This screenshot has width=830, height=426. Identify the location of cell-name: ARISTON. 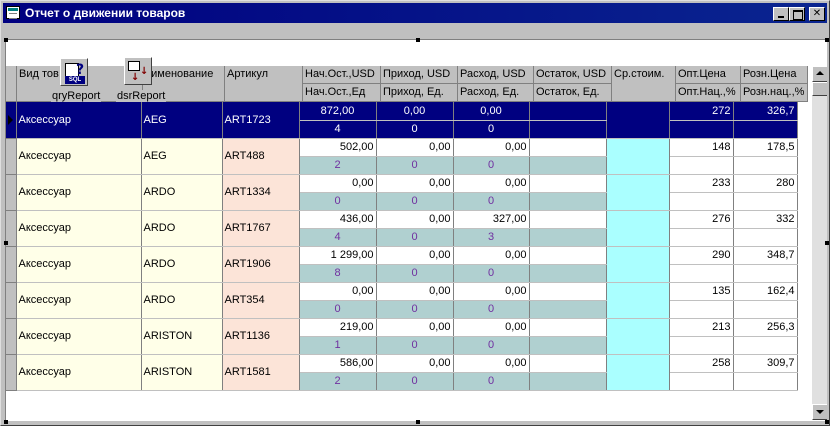
(182, 336).